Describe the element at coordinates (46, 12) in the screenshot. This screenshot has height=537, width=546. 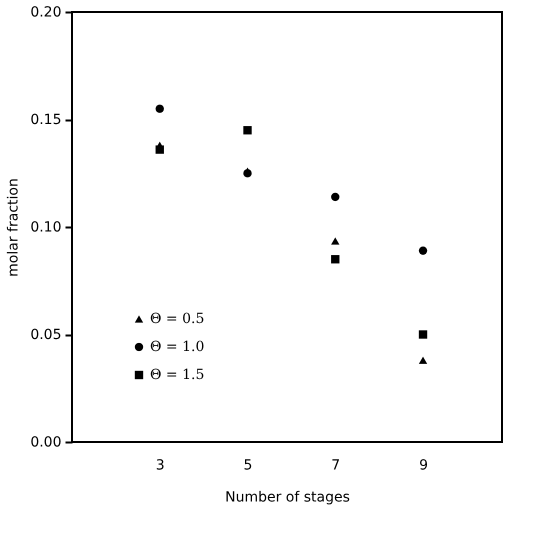
I see `y-tick-label: 0.20` at that location.